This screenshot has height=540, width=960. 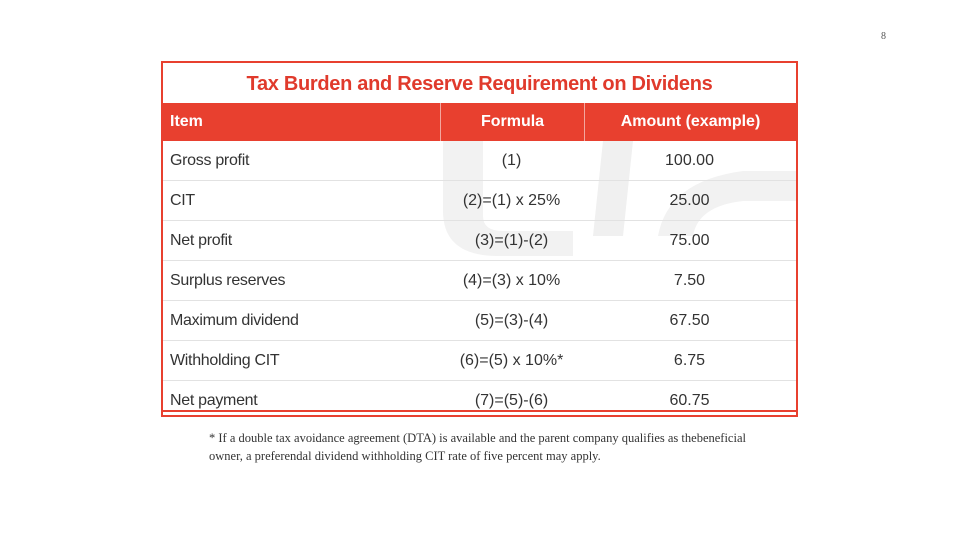 What do you see at coordinates (511, 360) in the screenshot?
I see `cell-formula: (6)=(5) x 10%*` at bounding box center [511, 360].